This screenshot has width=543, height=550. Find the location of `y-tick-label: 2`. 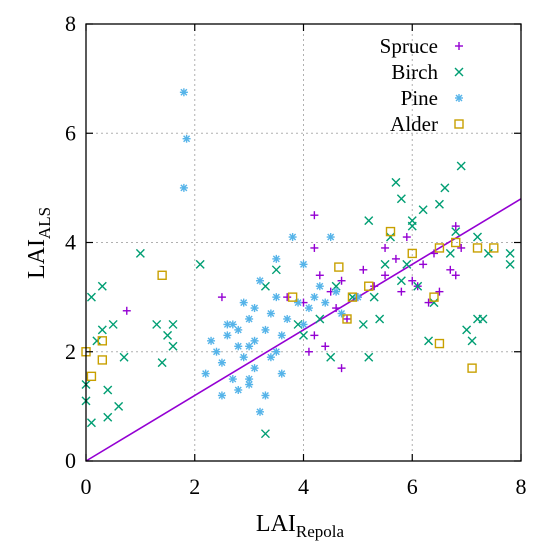

y-tick-label: 2 is located at coordinates (70, 351).